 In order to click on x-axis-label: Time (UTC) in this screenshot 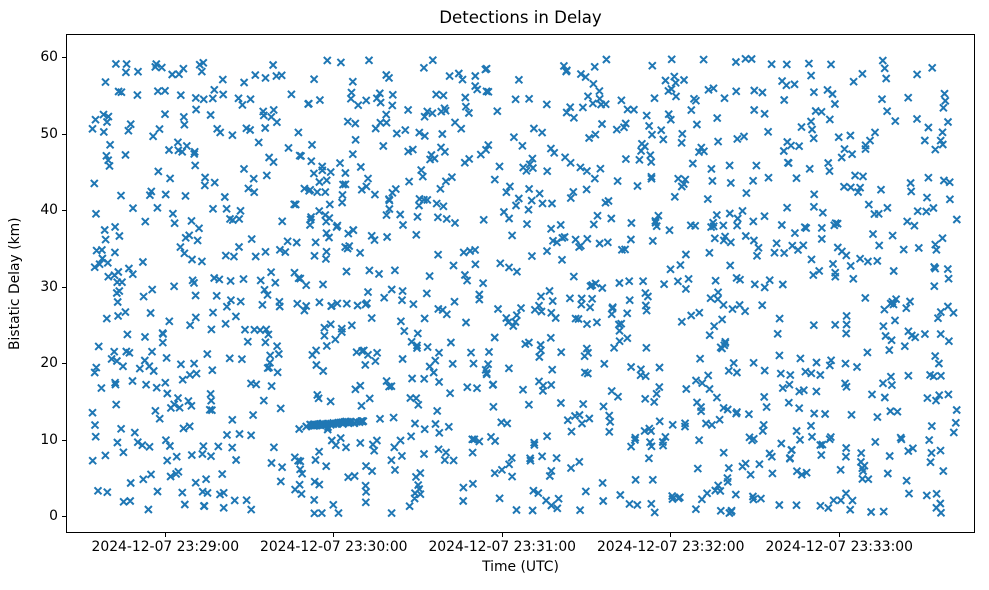, I will do `click(520, 567)`.